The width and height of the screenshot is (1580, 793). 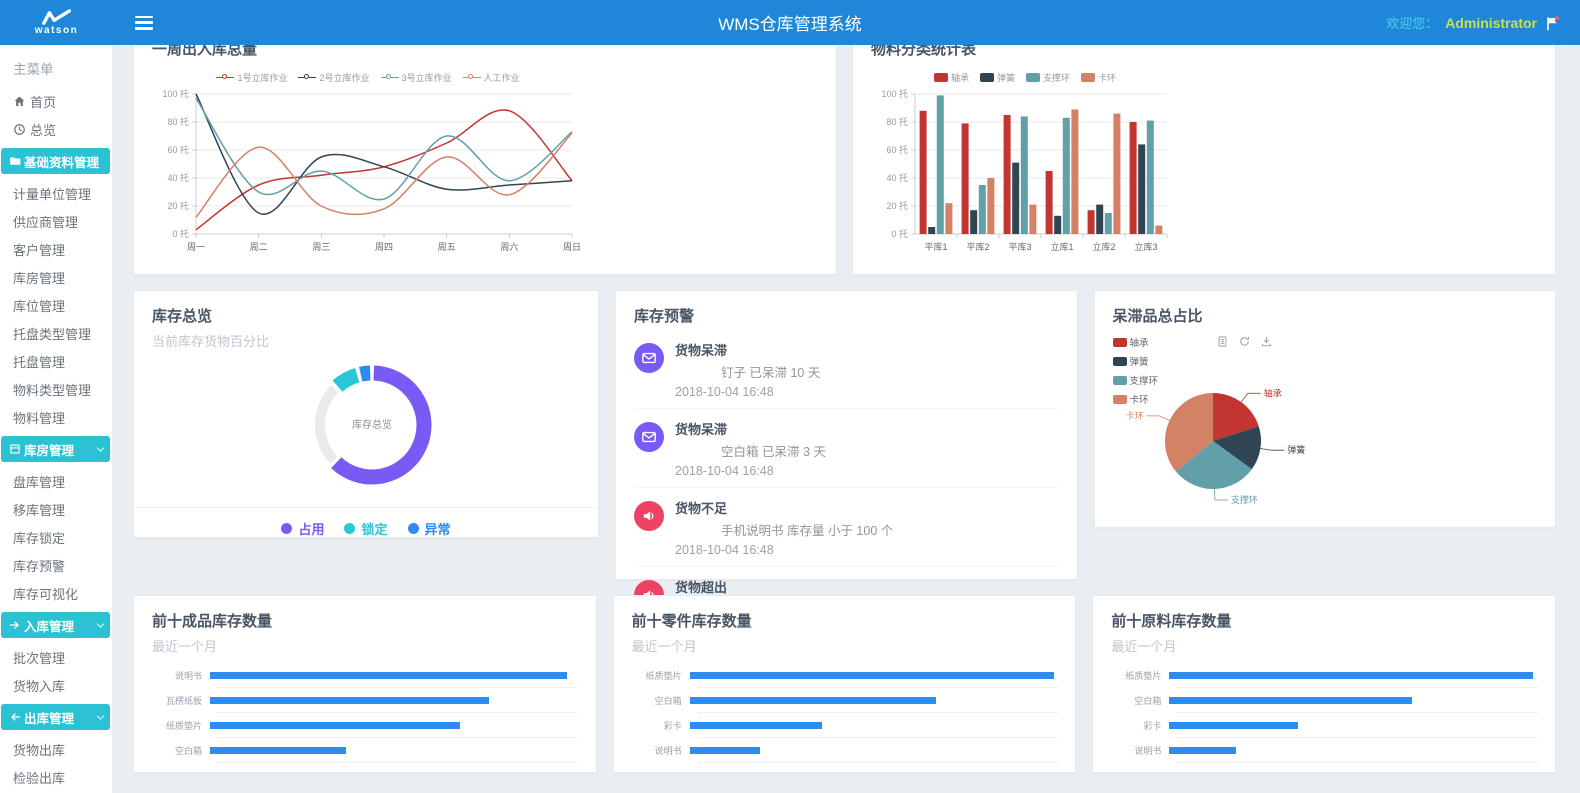 What do you see at coordinates (39, 778) in the screenshot?
I see `sidebar-item-label: 检验出库` at bounding box center [39, 778].